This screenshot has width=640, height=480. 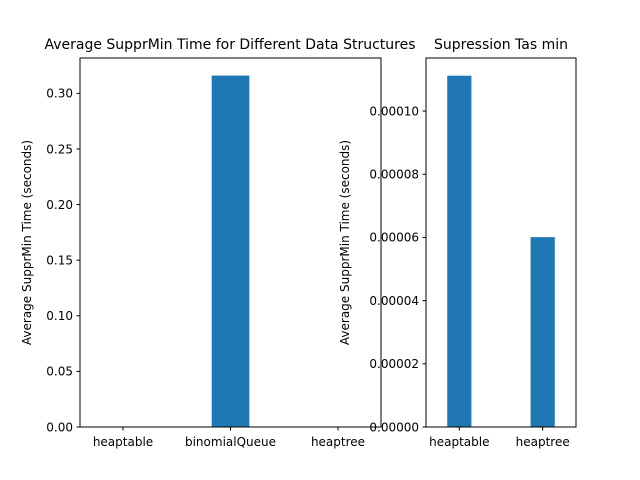 What do you see at coordinates (27, 242) in the screenshot?
I see `left-y-axis-label: Average SupprMin Time (seconds)` at bounding box center [27, 242].